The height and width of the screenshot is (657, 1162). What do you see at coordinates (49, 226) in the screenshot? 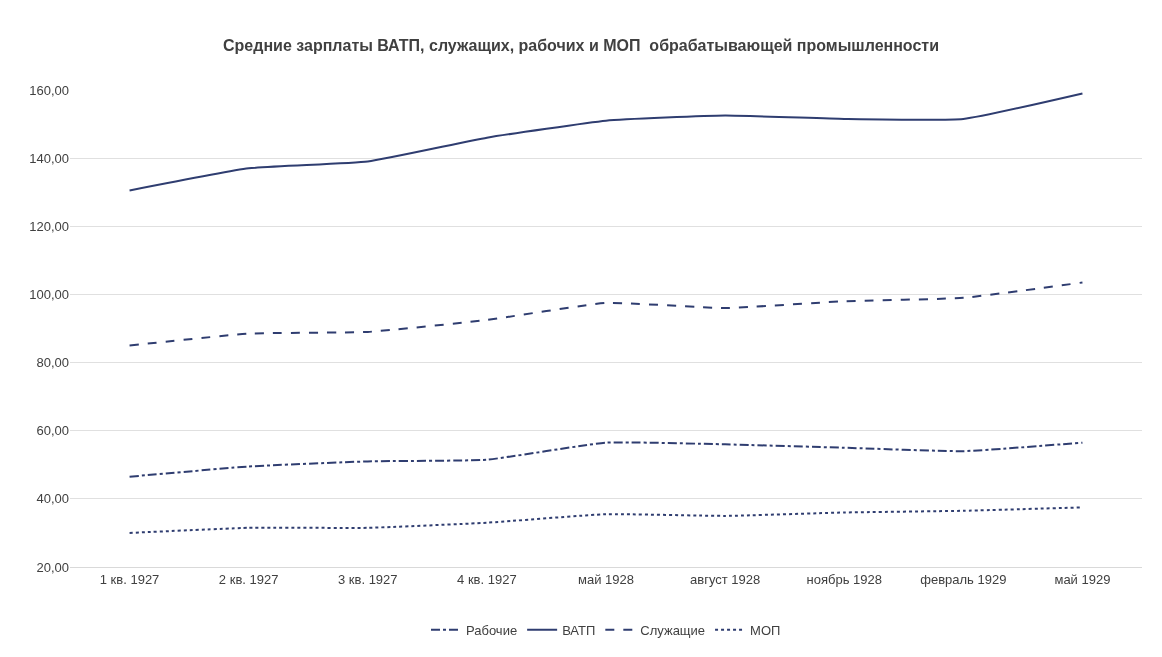
I see `y-tick-label: 120,00` at bounding box center [49, 226].